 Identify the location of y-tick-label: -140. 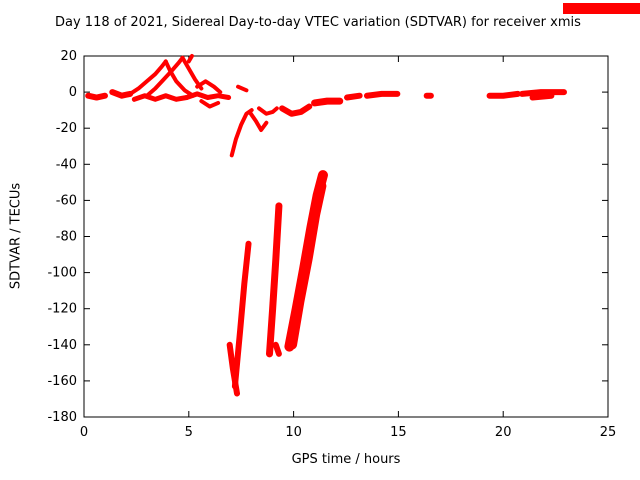
(62, 345).